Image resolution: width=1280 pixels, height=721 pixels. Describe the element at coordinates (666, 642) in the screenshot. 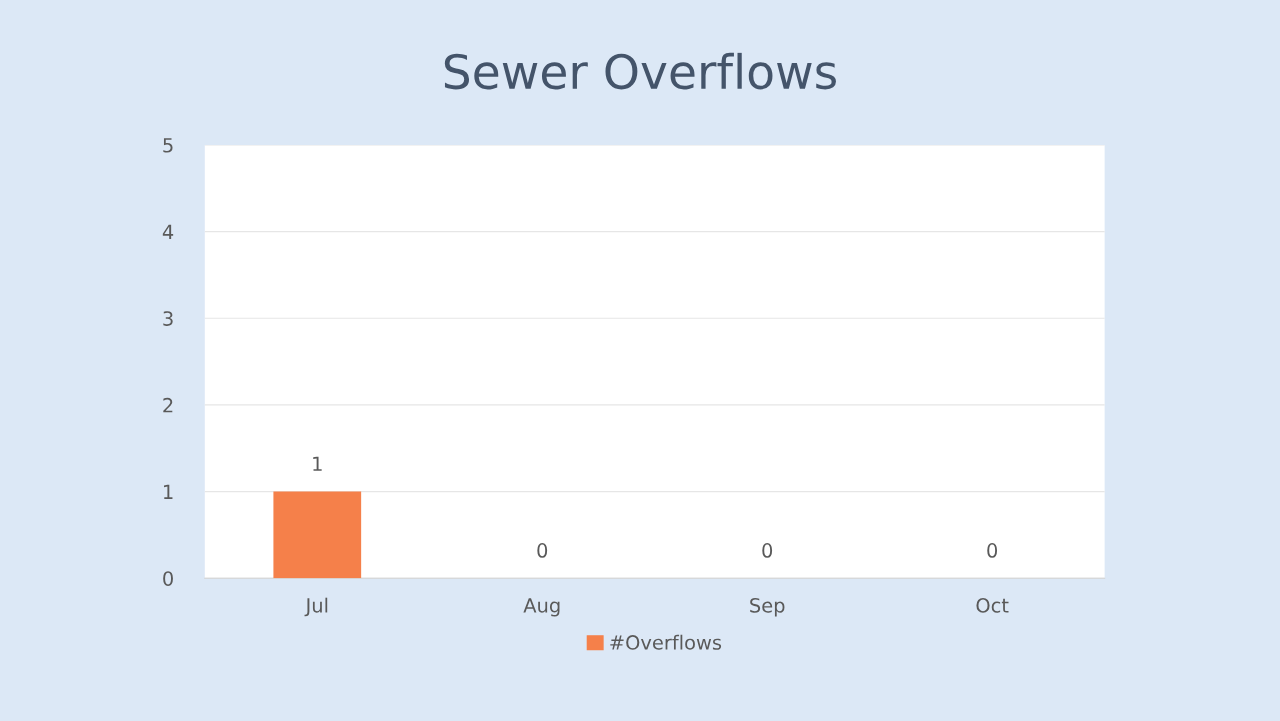

I see `legend-label: #Overflows` at that location.